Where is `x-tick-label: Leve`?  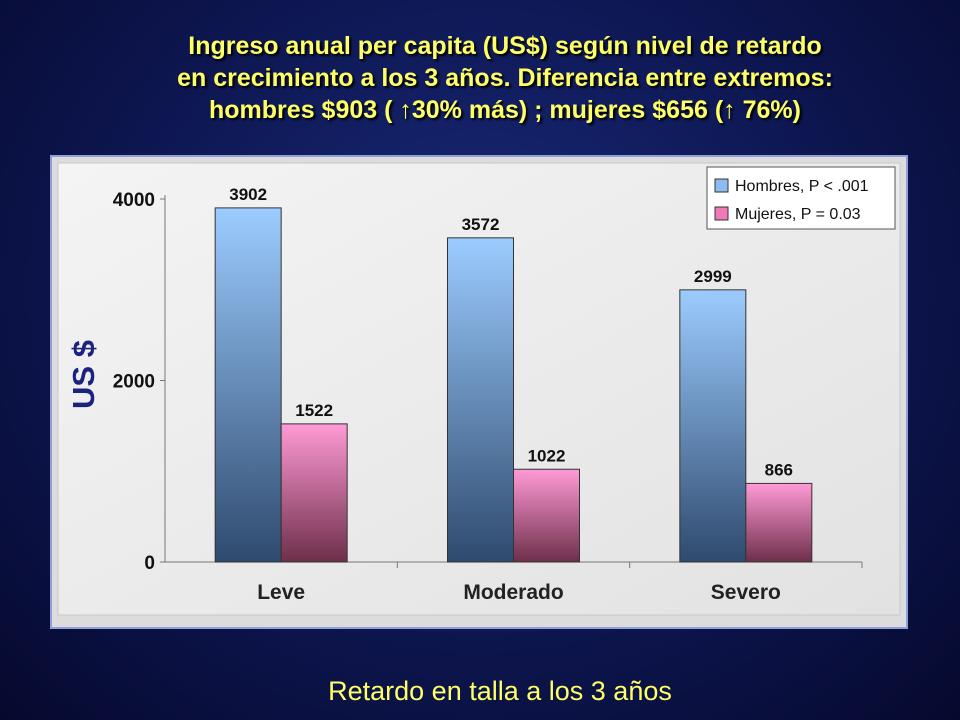
x-tick-label: Leve is located at coordinates (281, 592).